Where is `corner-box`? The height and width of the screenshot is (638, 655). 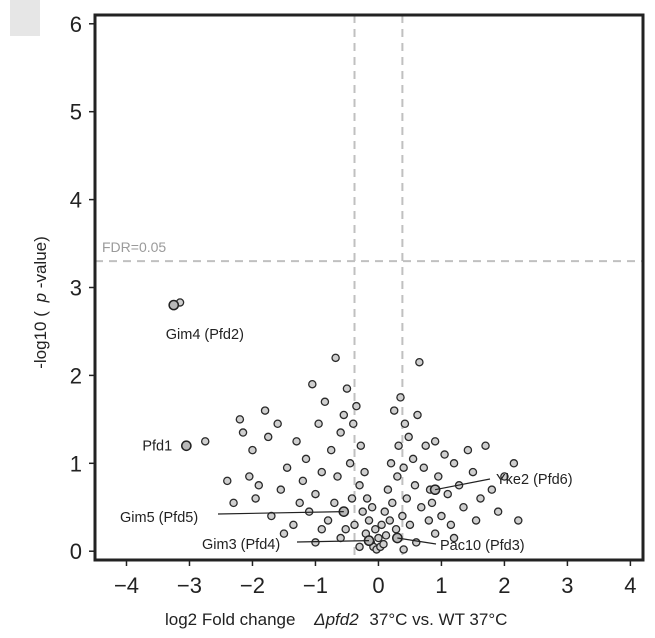 corner-box is located at coordinates (25, 18).